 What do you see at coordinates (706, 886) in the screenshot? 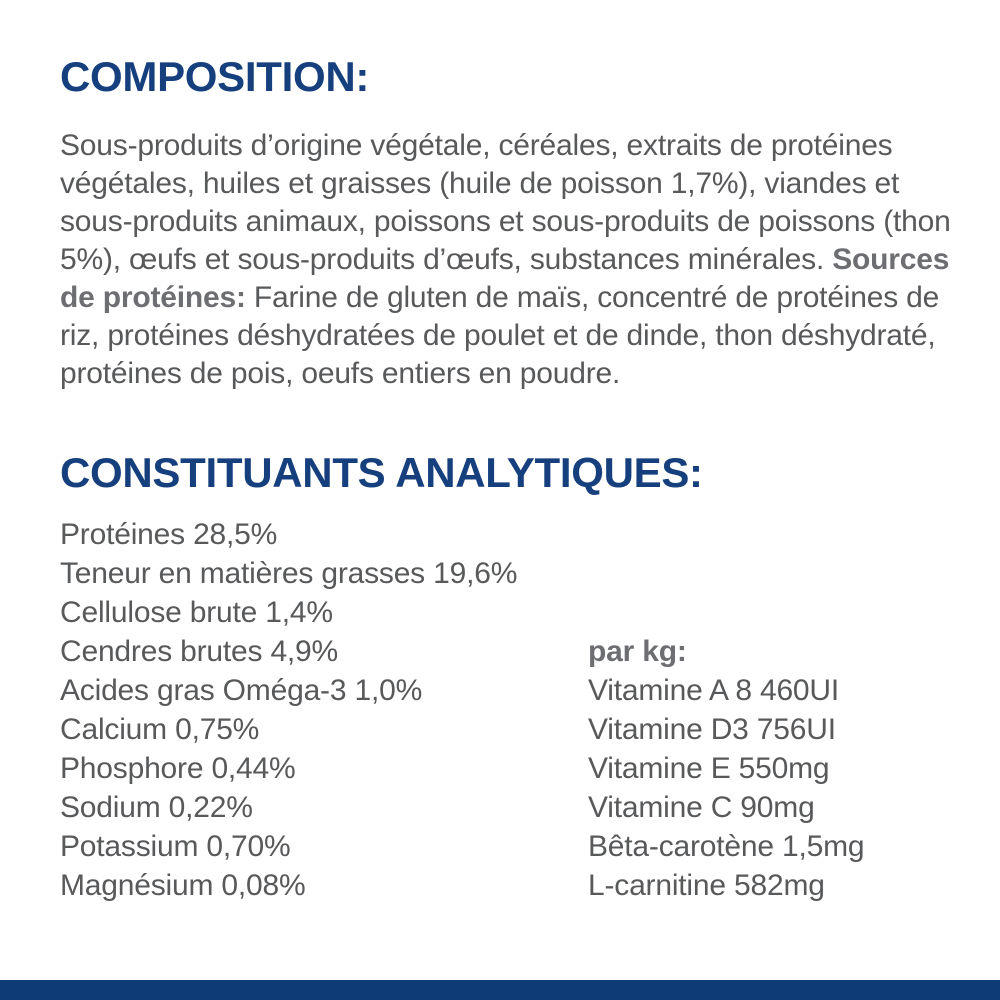
I see `analytical-item-l-carnitine: L-carnitine 582mg` at bounding box center [706, 886].